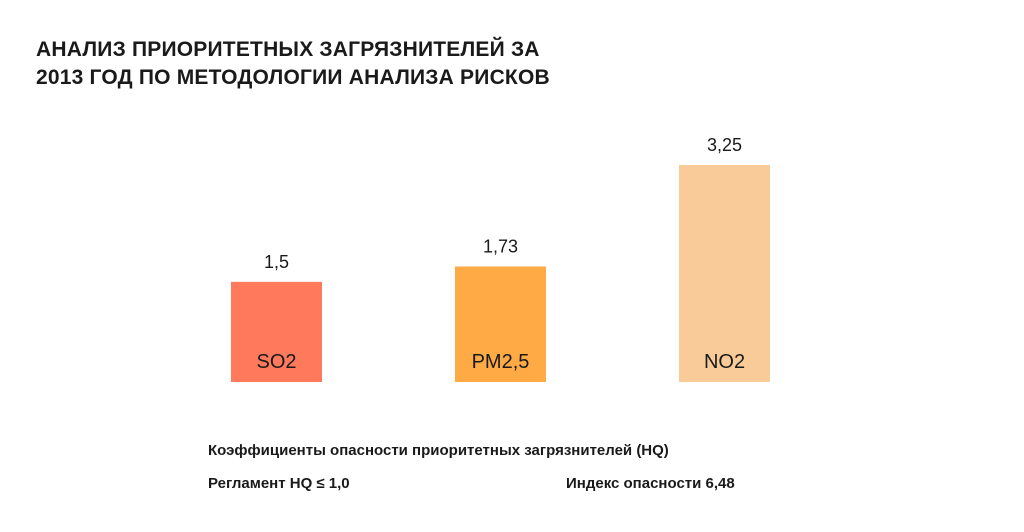 This screenshot has width=1024, height=532. What do you see at coordinates (288, 49) in the screenshot?
I see `chart-title-line-1: АНАЛИЗ ПРИОРИТЕТНЫХ ЗАГРЯЗНИТЕЛЕЙ ЗА` at bounding box center [288, 49].